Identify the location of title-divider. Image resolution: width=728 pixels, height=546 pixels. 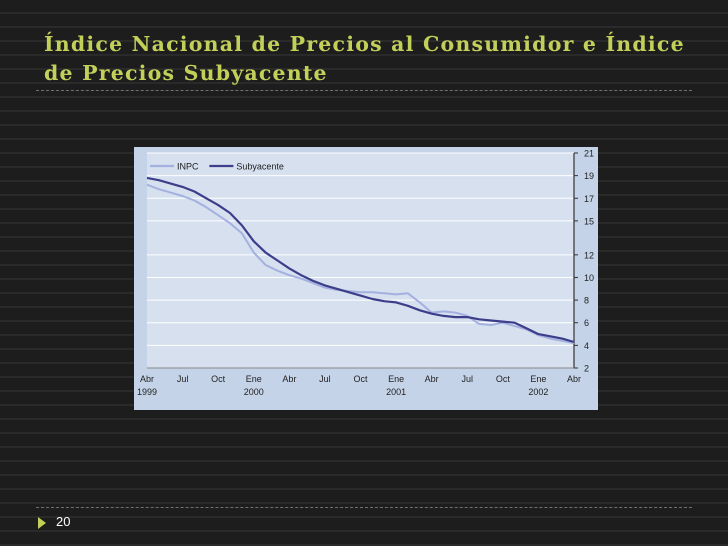
(364, 90).